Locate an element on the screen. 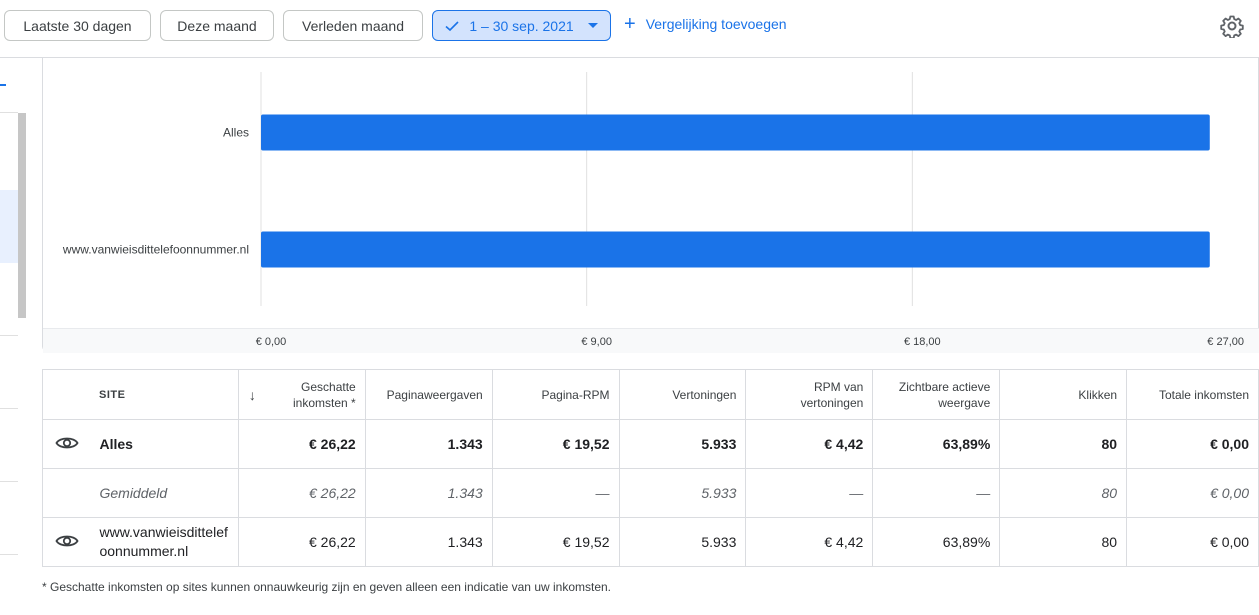 This screenshot has height=615, width=1259. selected-date-range-label: 1 – 30 sep. 2021 is located at coordinates (521, 25).